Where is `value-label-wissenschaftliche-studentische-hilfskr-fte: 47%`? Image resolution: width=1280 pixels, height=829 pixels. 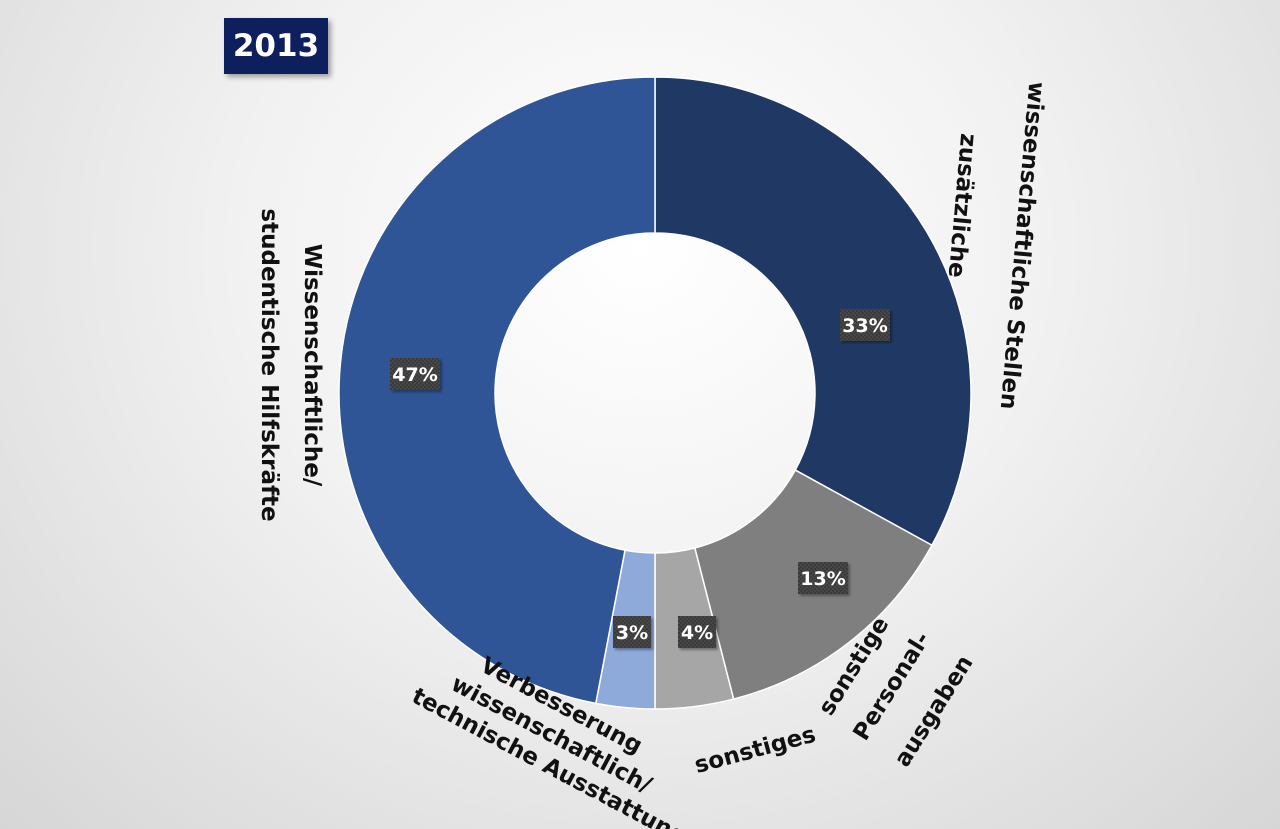
value-label-wissenschaftliche-studentische-hilfskr-fte: 47% is located at coordinates (415, 374).